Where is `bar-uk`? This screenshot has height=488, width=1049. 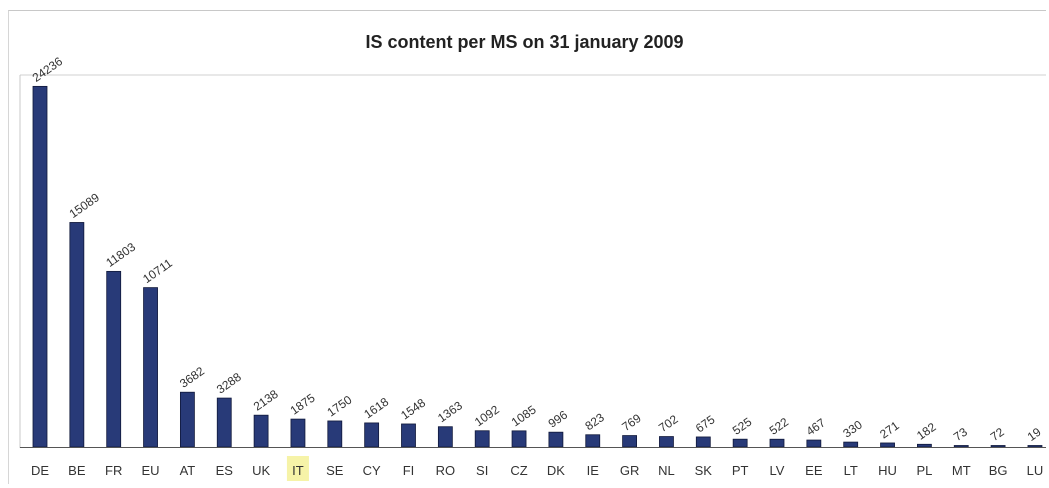
bar-uk is located at coordinates (261, 431).